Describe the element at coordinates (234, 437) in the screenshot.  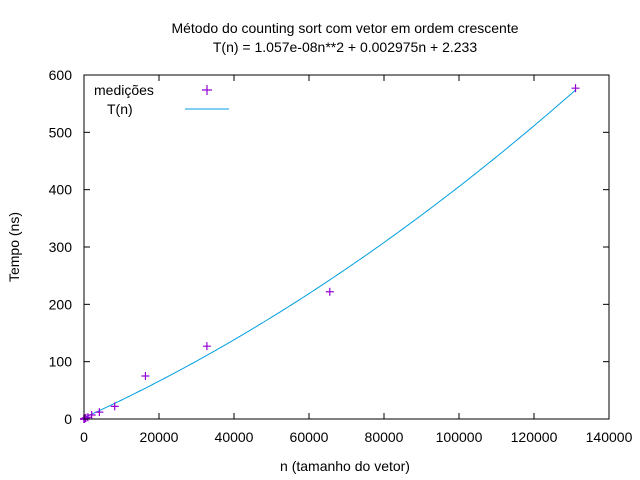
I see `x-tick-label: 40000` at that location.